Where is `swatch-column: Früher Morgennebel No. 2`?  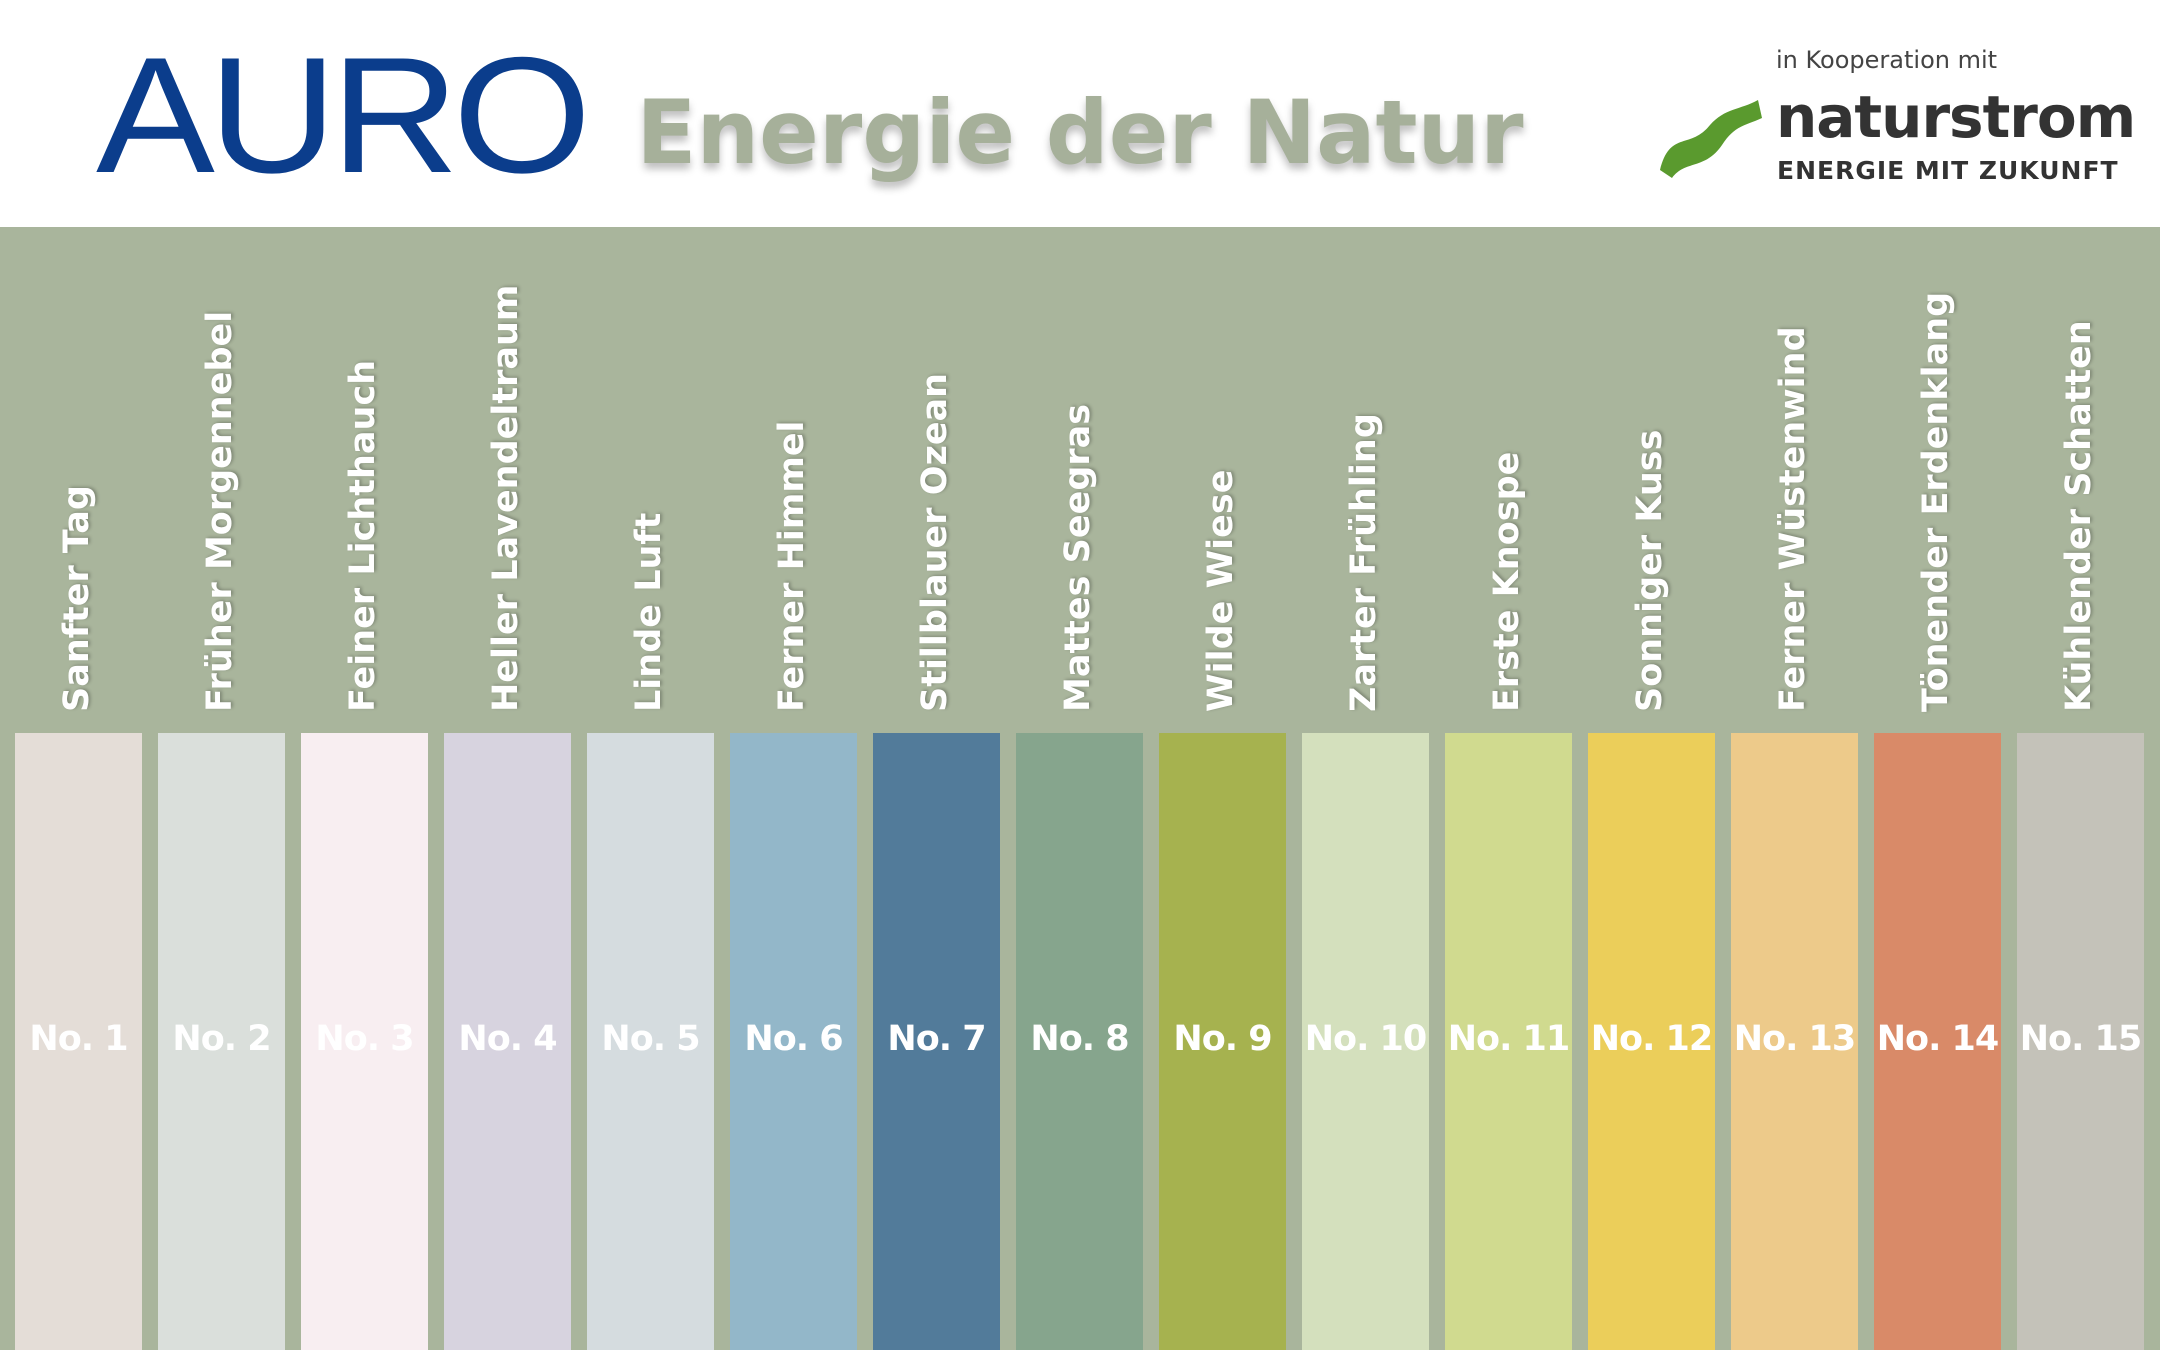
swatch-column: Früher Morgennebel No. 2 is located at coordinates (217, 788).